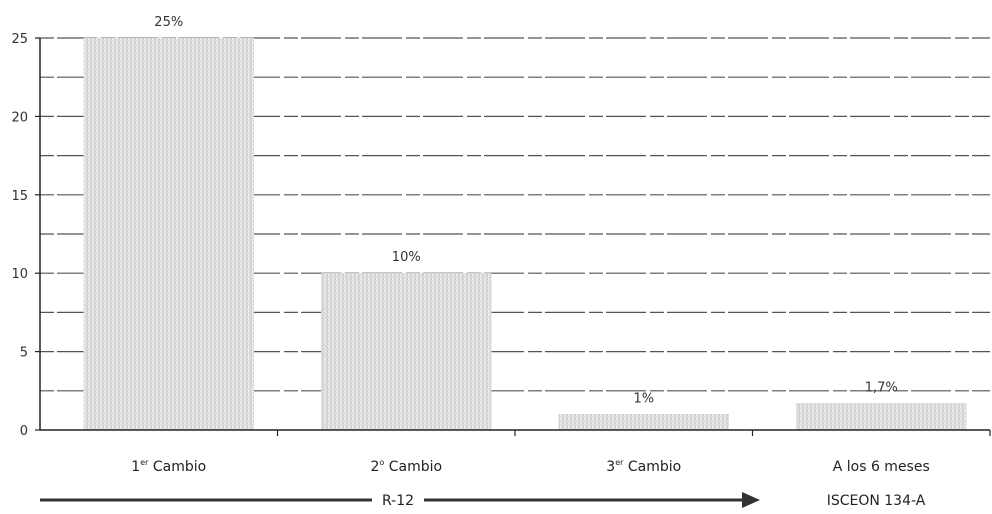 This screenshot has height=514, width=992. Describe the element at coordinates (19, 39) in the screenshot. I see `y-tick-label: 25` at that location.